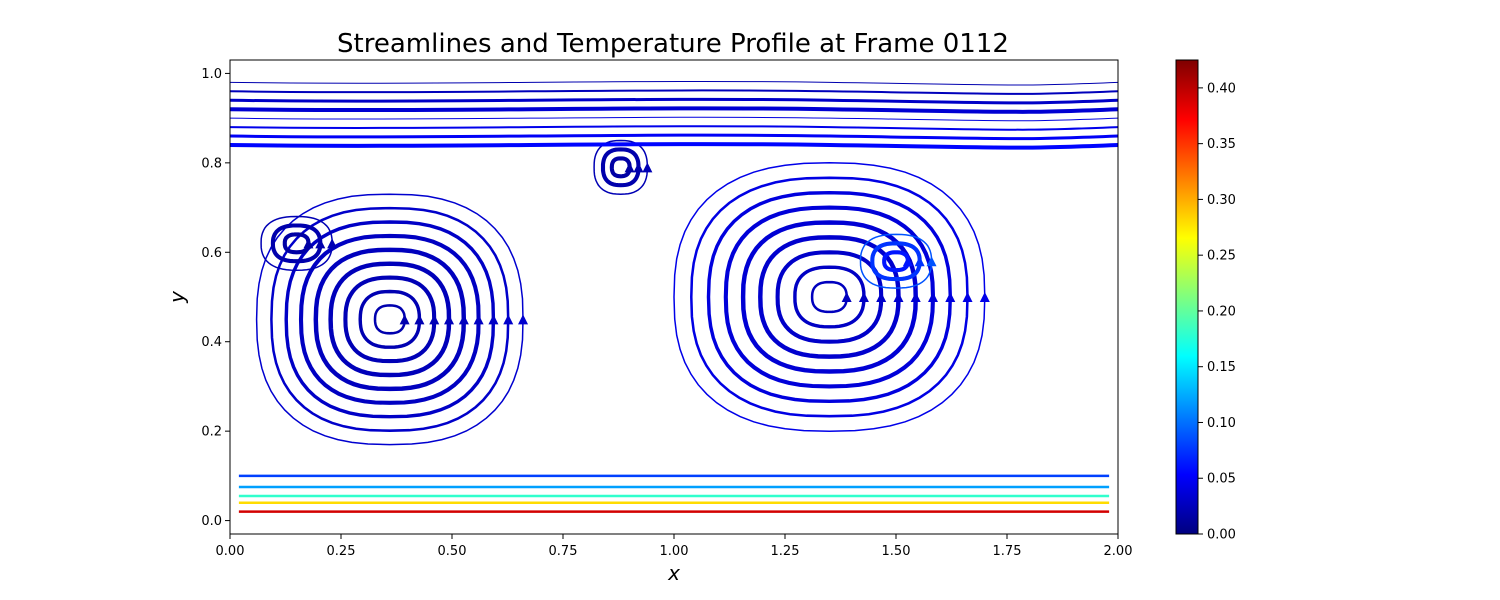 The height and width of the screenshot is (600, 1500). I want to click on colorbar-tick-label: 0.30, so click(1221, 200).